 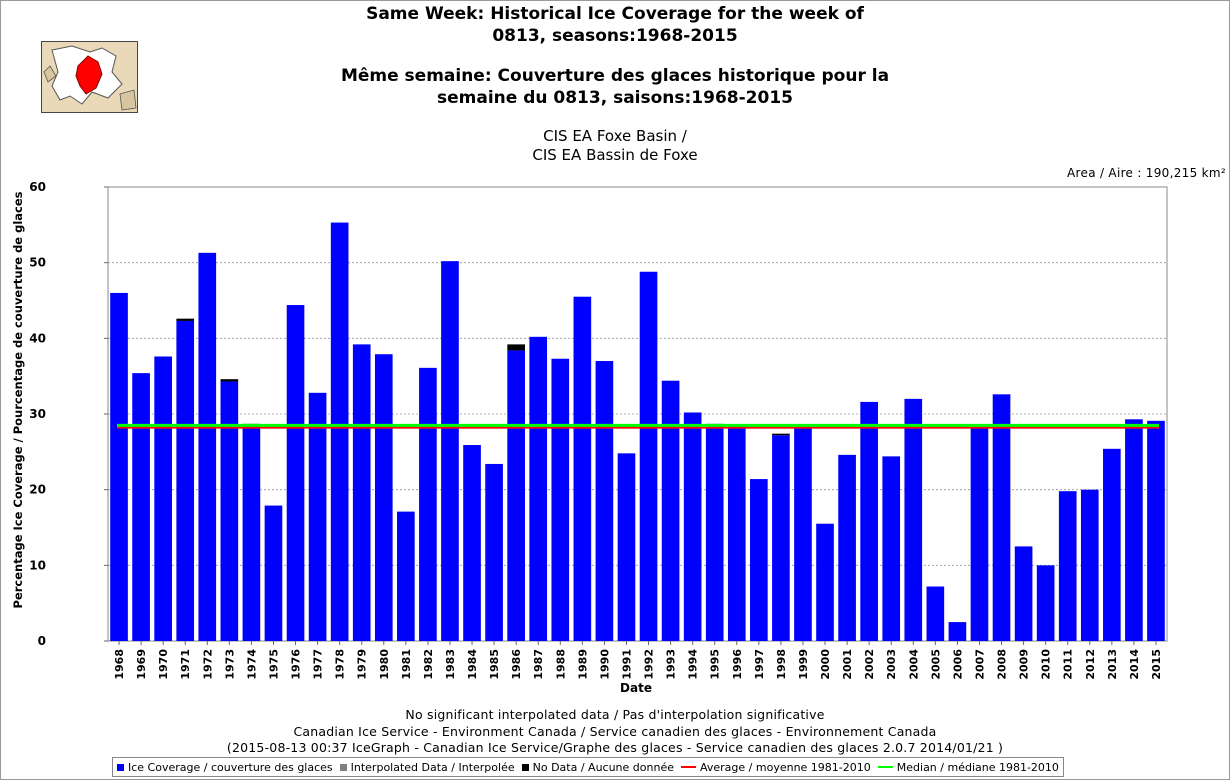 What do you see at coordinates (714, 532) in the screenshot?
I see `bar-ice-1995` at bounding box center [714, 532].